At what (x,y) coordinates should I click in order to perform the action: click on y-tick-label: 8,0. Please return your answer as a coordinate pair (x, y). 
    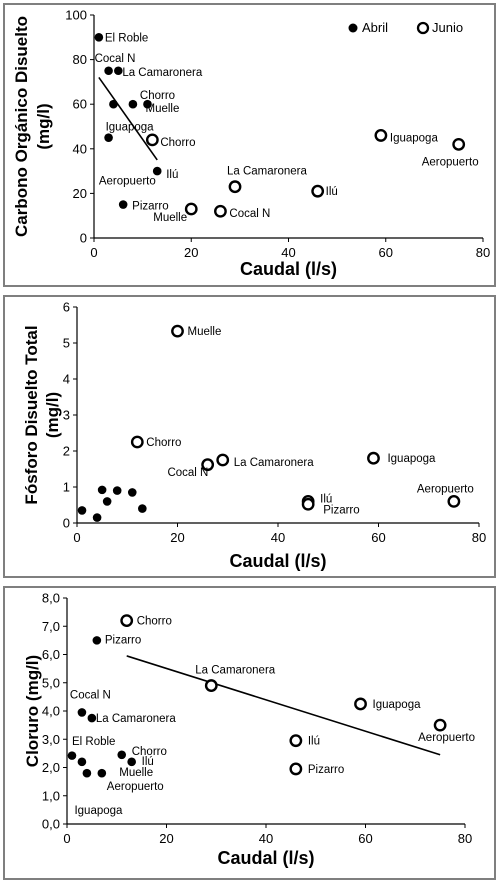
    Looking at the image, I should click on (51, 598).